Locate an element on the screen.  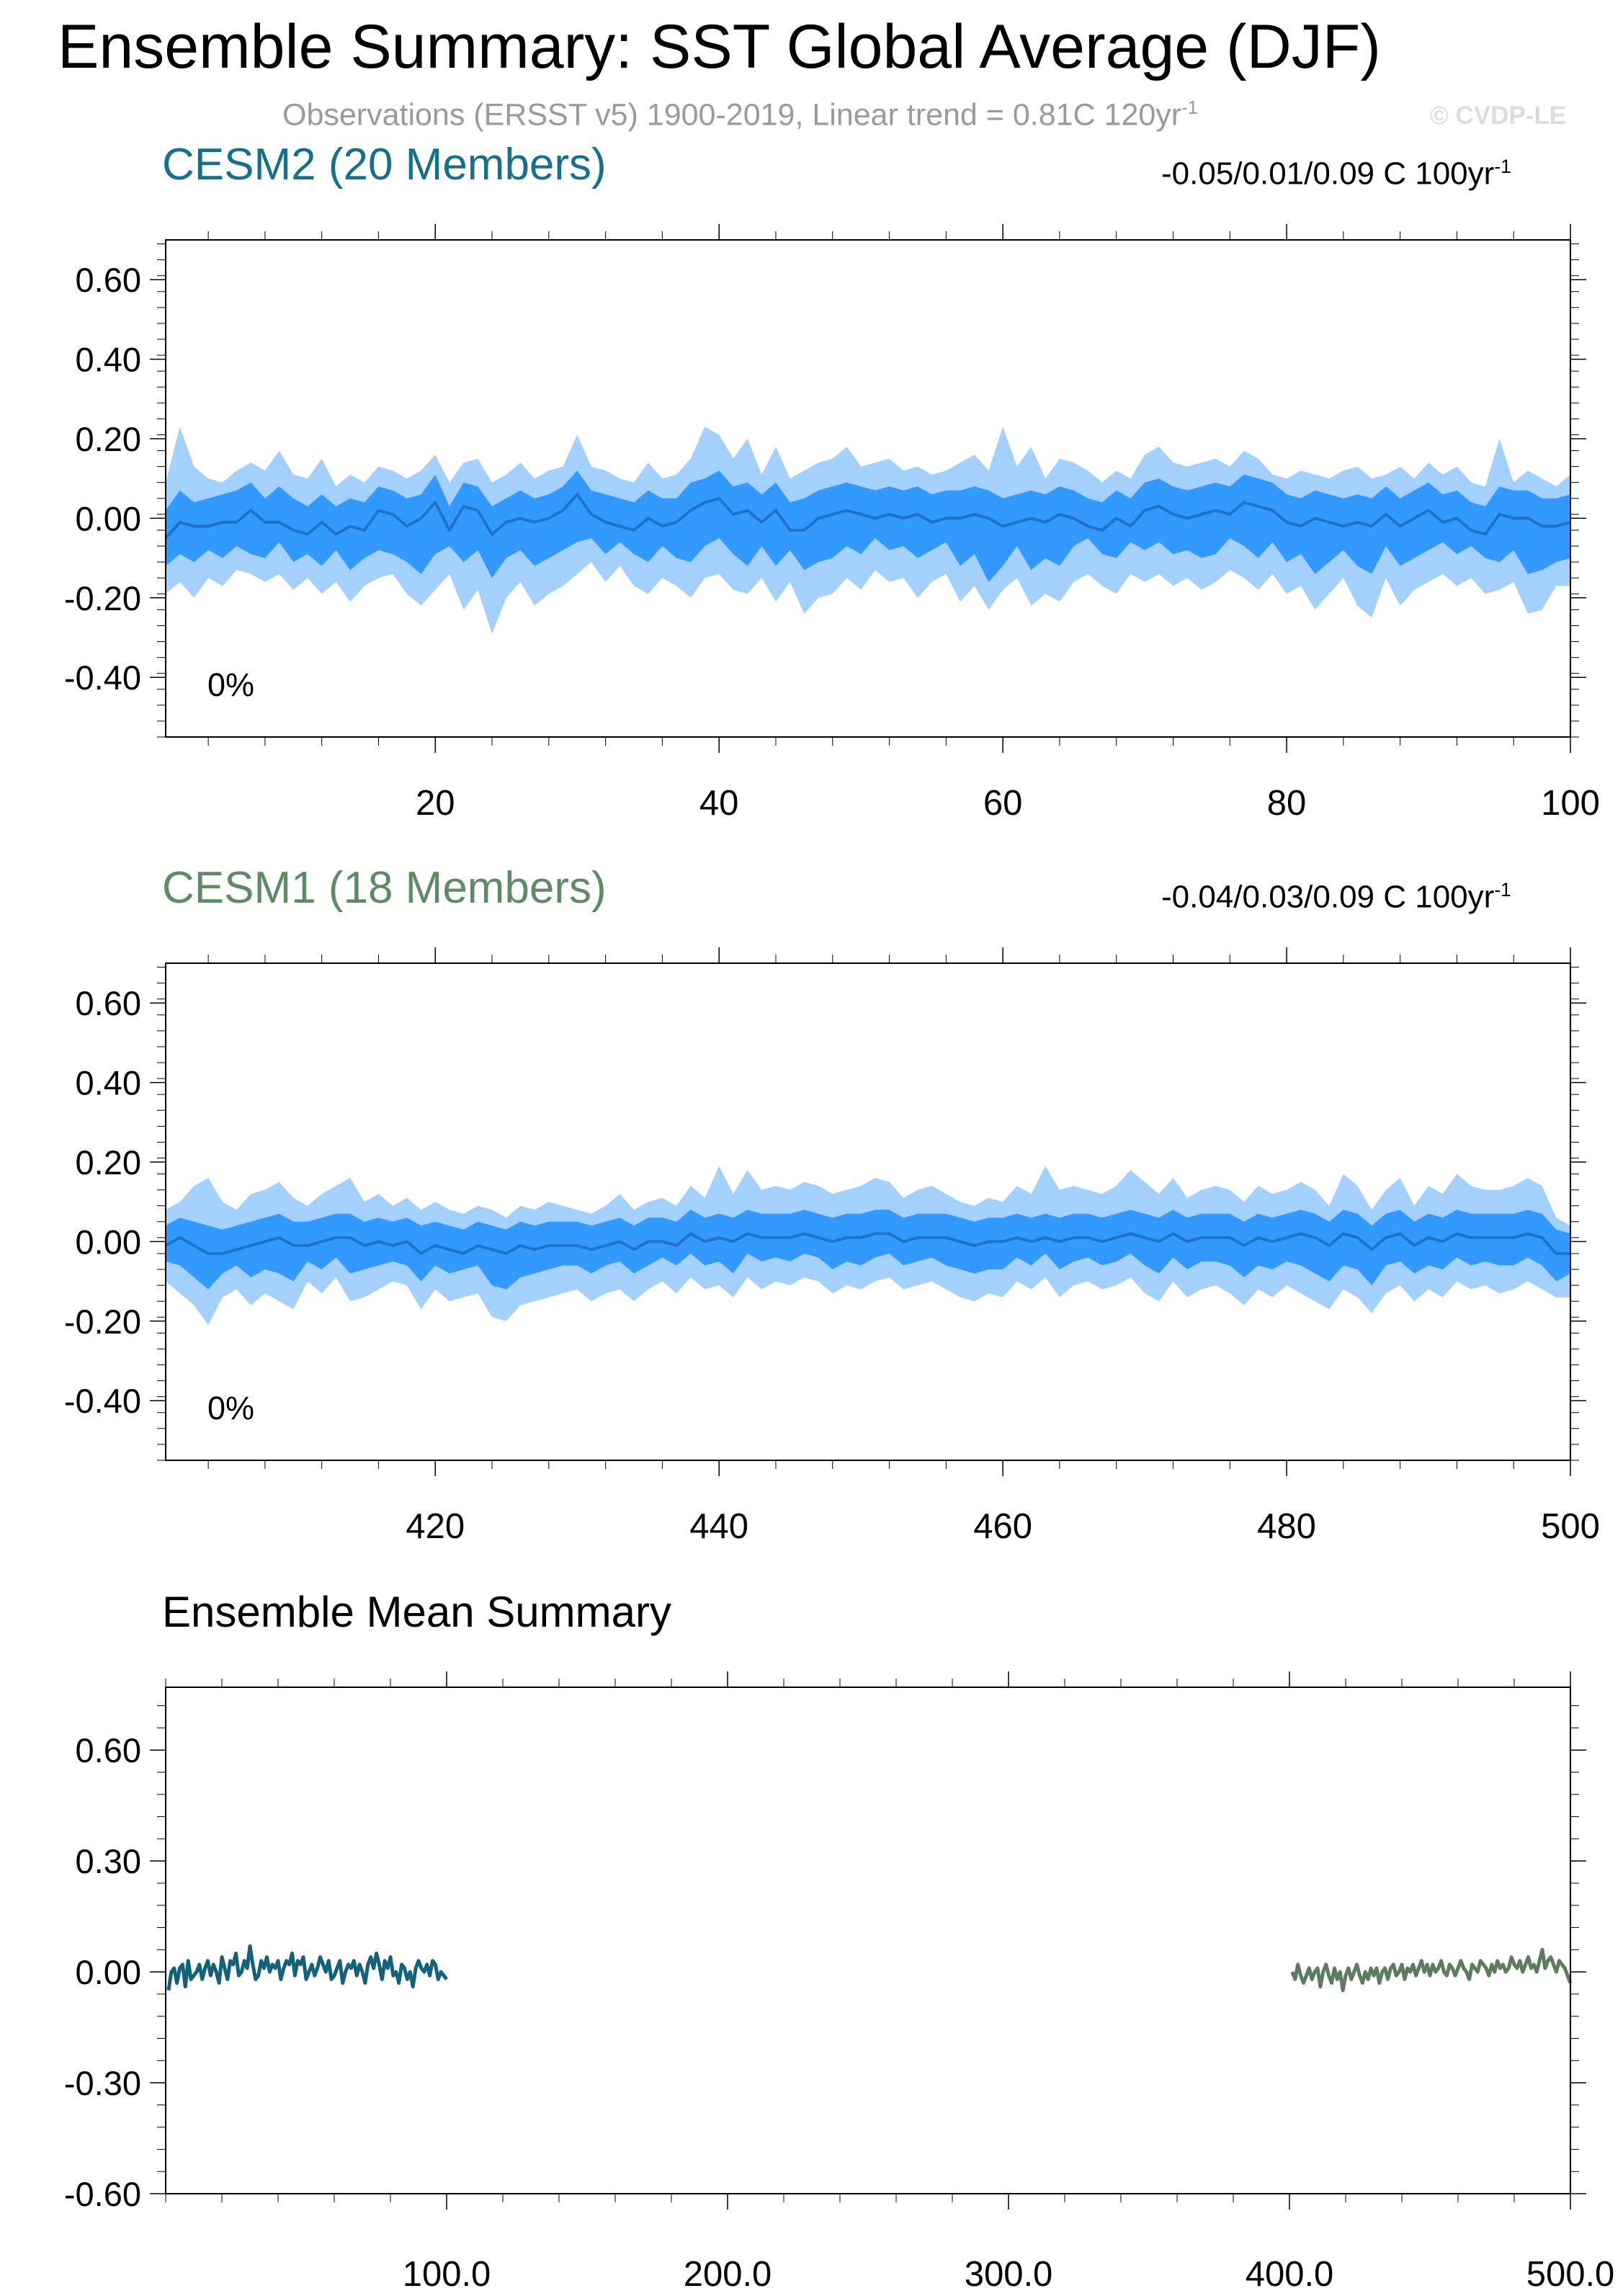
panel-cesm1-trend: -0.04/0.03/0.09 C 100yr-1 is located at coordinates (1336, 897).